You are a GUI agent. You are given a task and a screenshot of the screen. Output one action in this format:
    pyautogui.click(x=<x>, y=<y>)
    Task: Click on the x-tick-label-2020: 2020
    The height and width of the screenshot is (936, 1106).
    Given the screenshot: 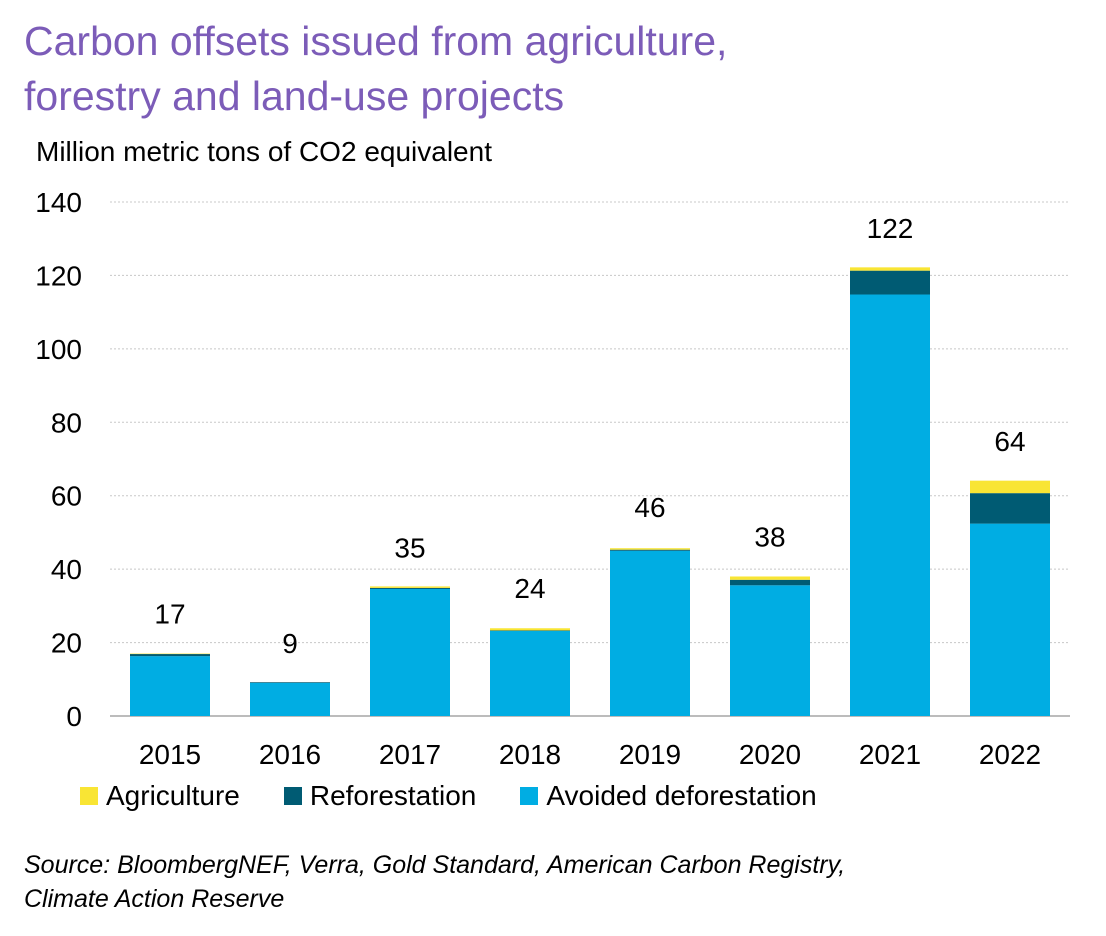 What is the action you would take?
    pyautogui.click(x=770, y=754)
    